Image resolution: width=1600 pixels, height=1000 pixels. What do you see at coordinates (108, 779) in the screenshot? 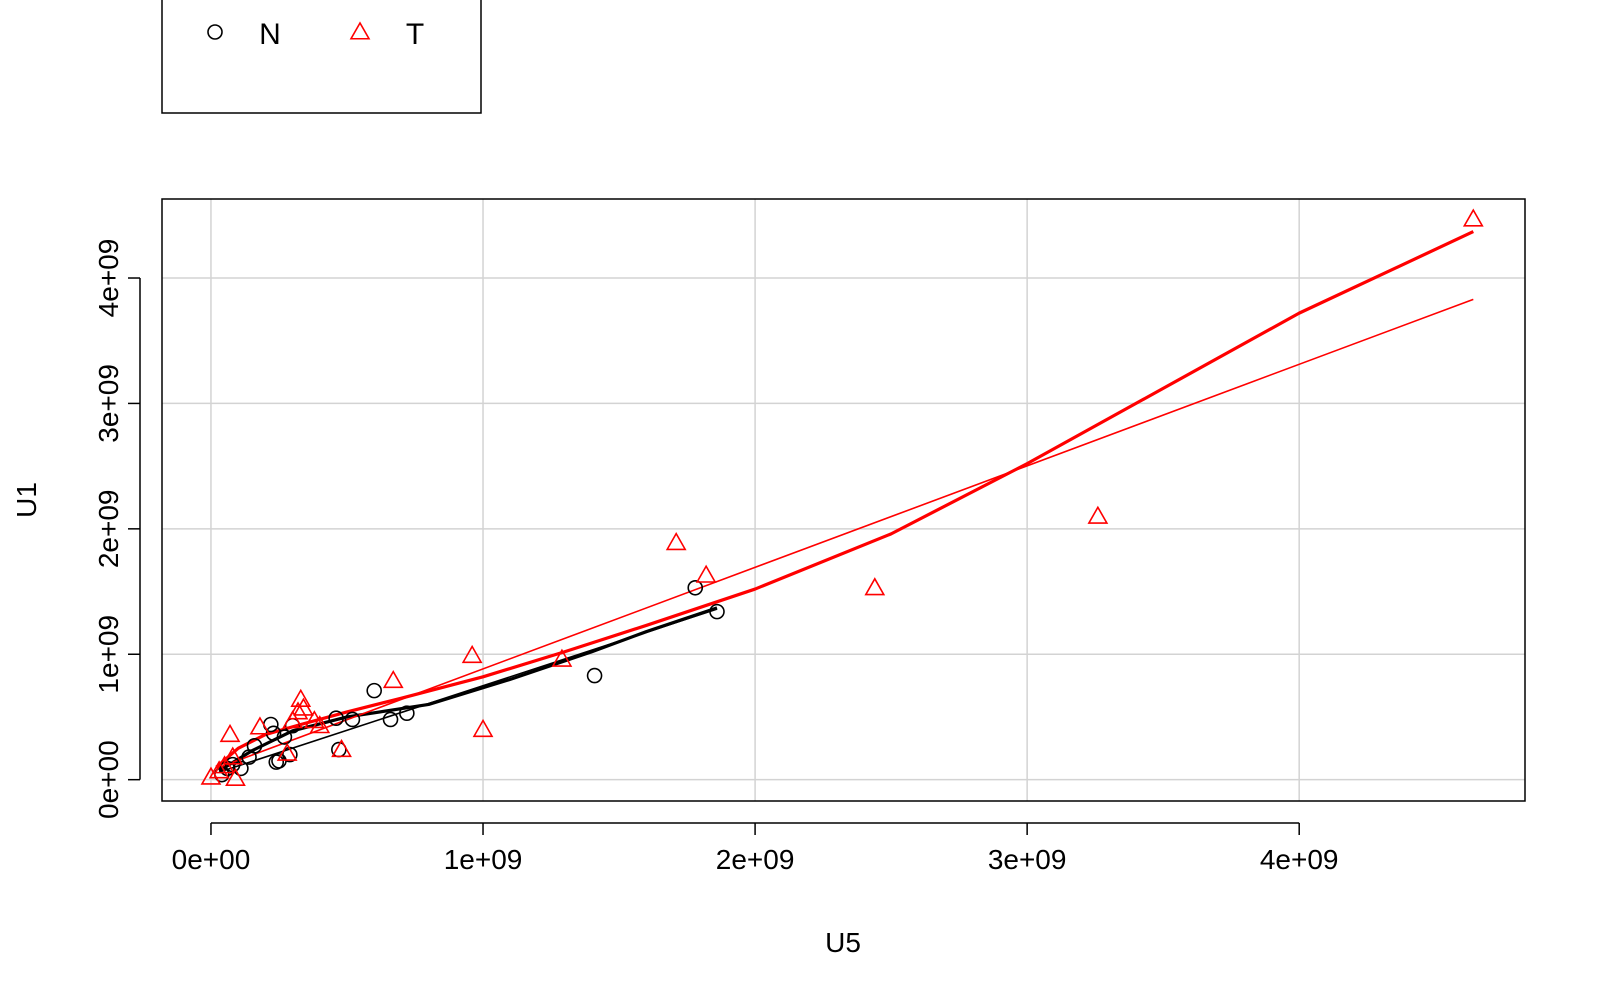
I see `y-tick-label-0: 0e+00` at bounding box center [108, 779].